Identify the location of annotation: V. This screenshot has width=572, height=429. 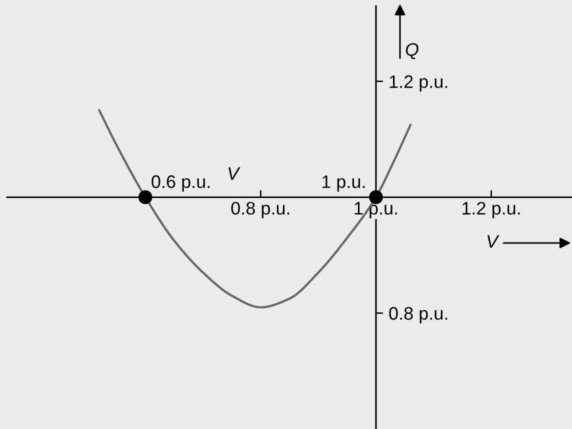
(234, 173).